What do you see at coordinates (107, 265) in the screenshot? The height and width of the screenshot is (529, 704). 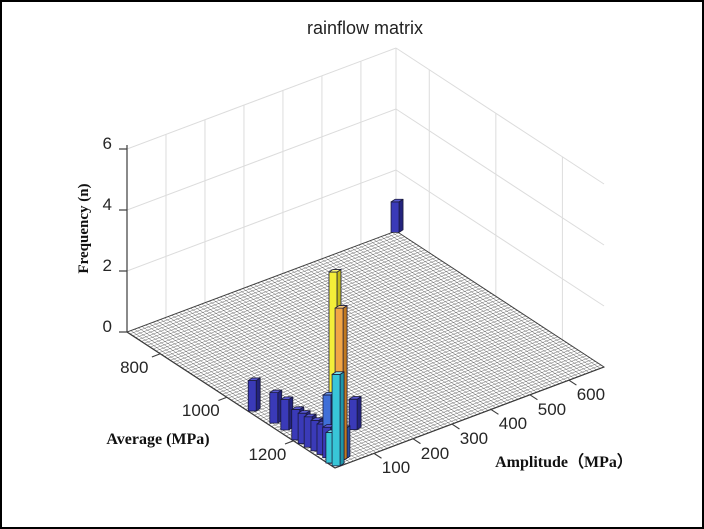 I see `z-tick-label: 2` at bounding box center [107, 265].